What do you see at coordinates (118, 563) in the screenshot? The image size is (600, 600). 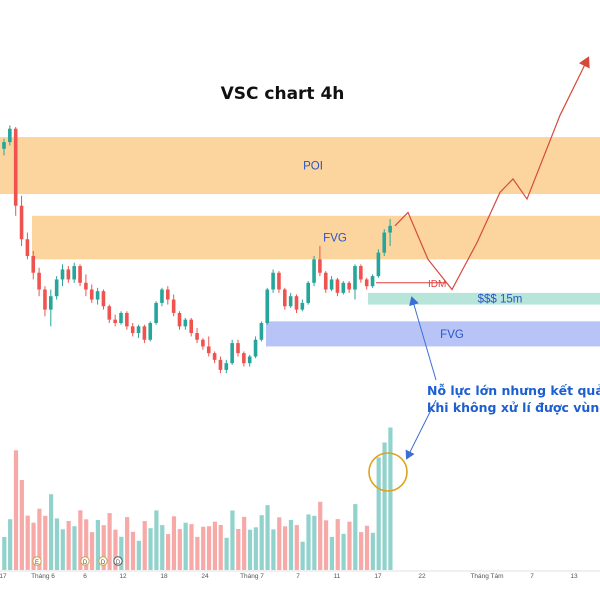 I see `event-marker-label: D` at bounding box center [118, 563].